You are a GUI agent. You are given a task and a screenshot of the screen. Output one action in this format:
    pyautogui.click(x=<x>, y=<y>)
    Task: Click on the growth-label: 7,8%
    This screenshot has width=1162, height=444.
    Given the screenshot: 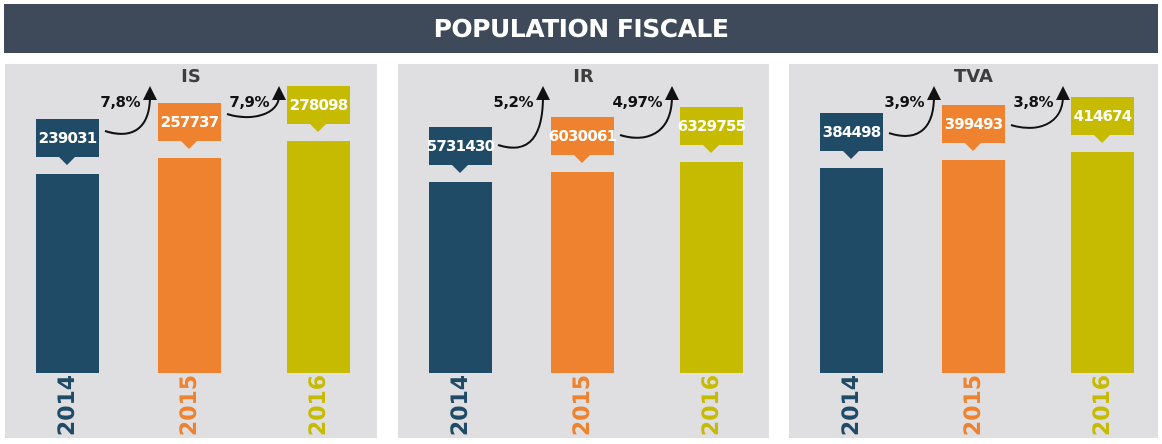 What is the action you would take?
    pyautogui.click(x=120, y=102)
    